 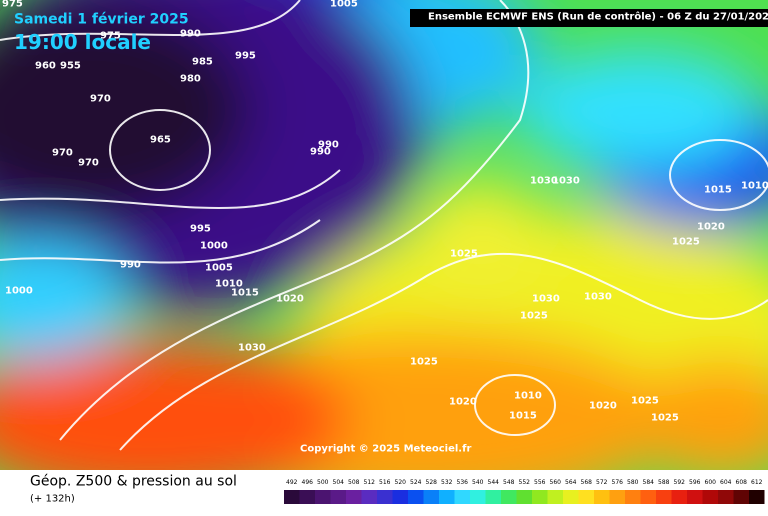 I want to click on isobar-label: 955, so click(x=70, y=65).